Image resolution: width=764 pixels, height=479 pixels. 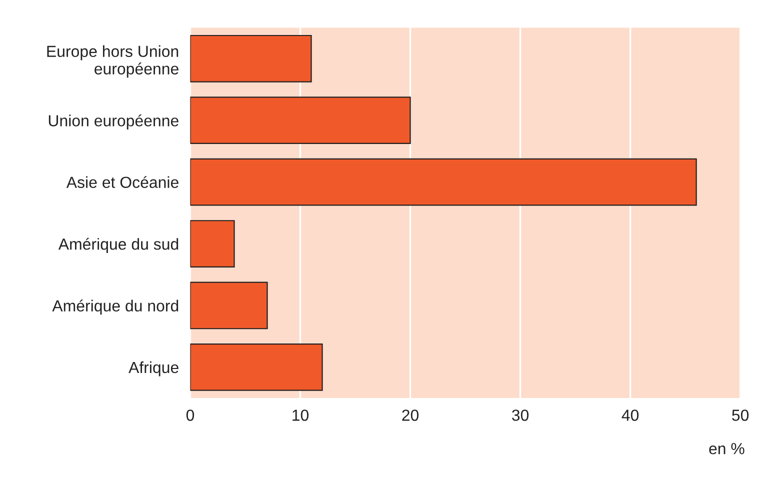 I want to click on text: en %, so click(x=726, y=448).